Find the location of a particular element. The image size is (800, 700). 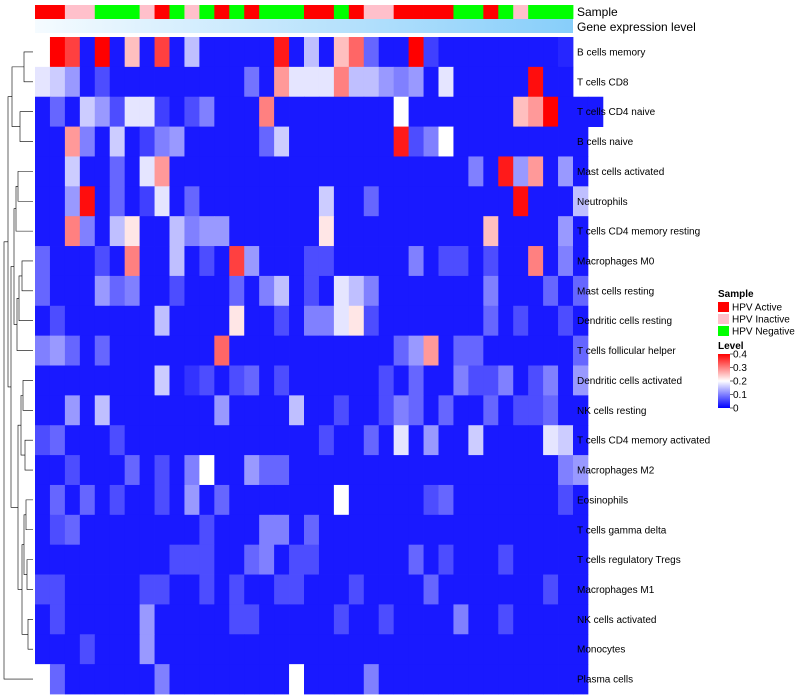

legend-level-colorbar is located at coordinates (724, 381).